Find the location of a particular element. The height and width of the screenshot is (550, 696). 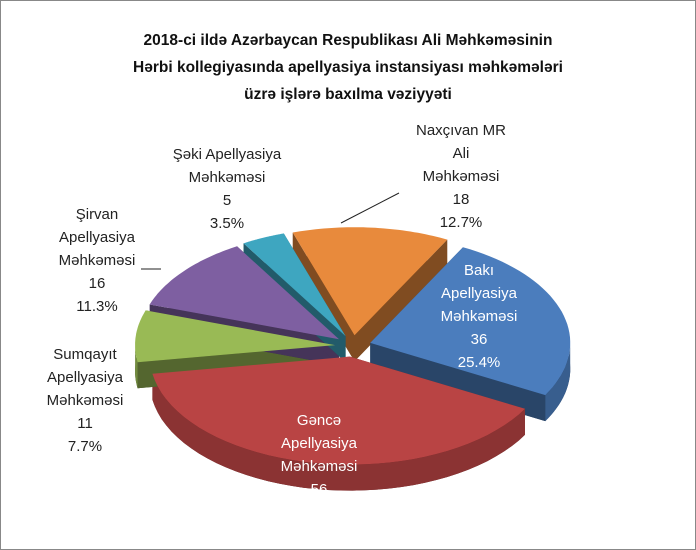

data-label: Gəncə Apellyasiya Məhkəməsi 56 39.4% is located at coordinates (319, 466).